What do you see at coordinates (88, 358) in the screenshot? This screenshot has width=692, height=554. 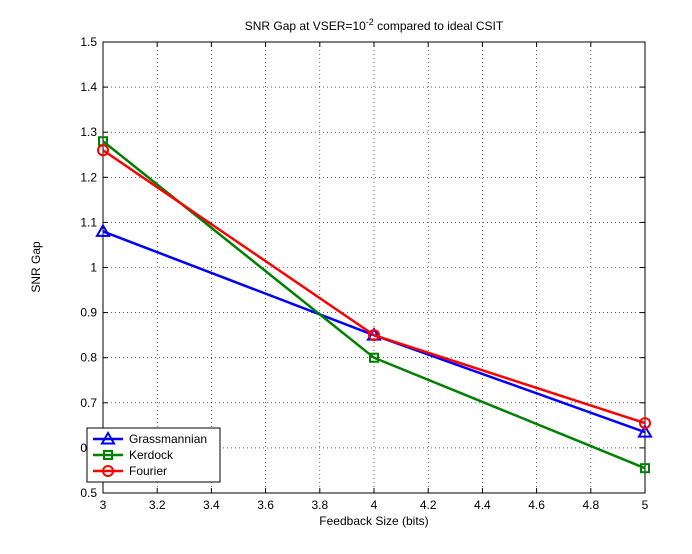 I see `y-tick-label: 0.8` at bounding box center [88, 358].